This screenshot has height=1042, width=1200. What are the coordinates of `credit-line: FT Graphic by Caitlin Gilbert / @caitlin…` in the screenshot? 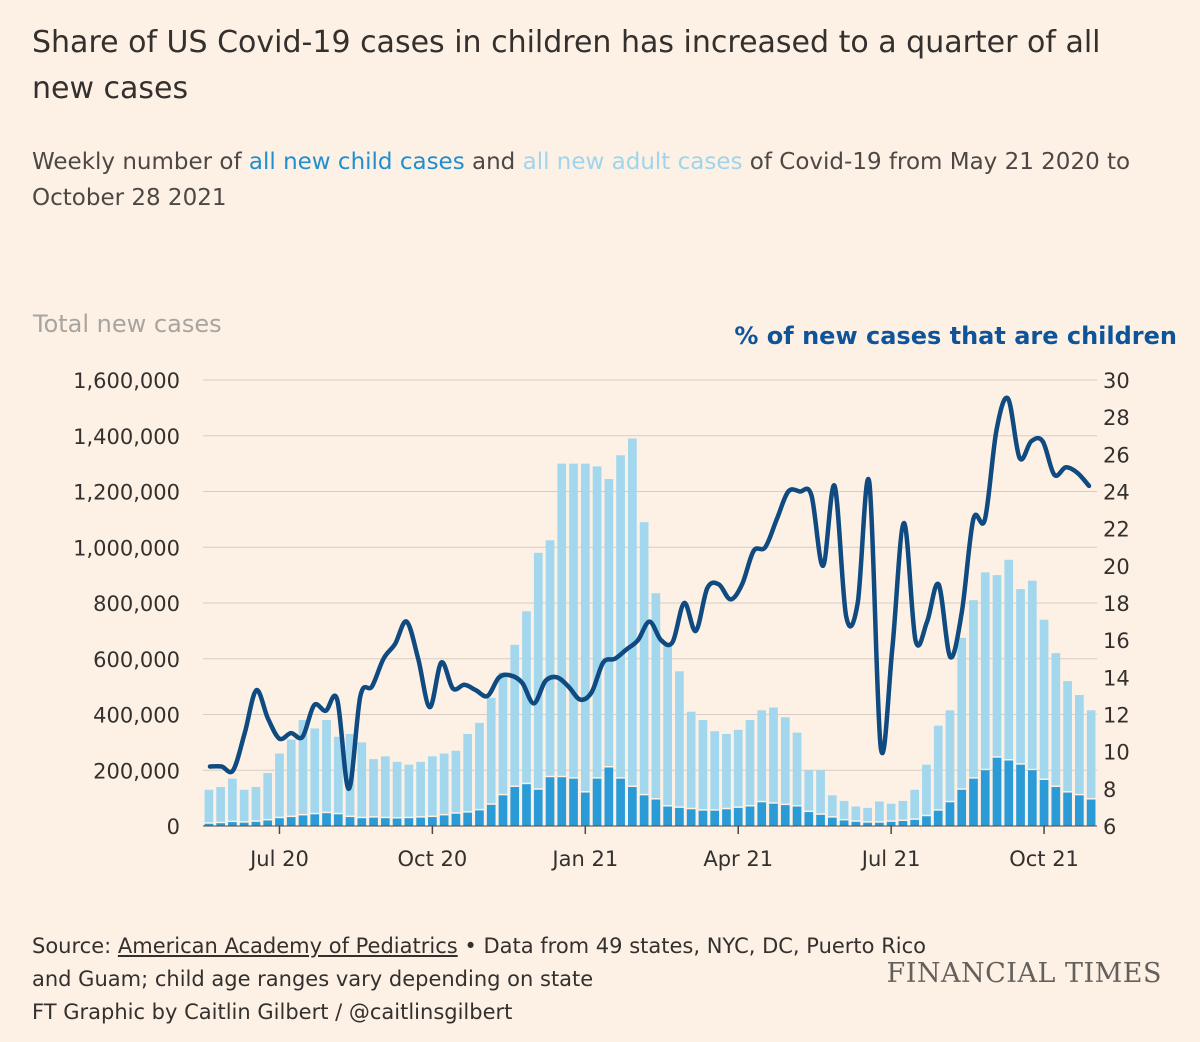 It's located at (272, 1012).